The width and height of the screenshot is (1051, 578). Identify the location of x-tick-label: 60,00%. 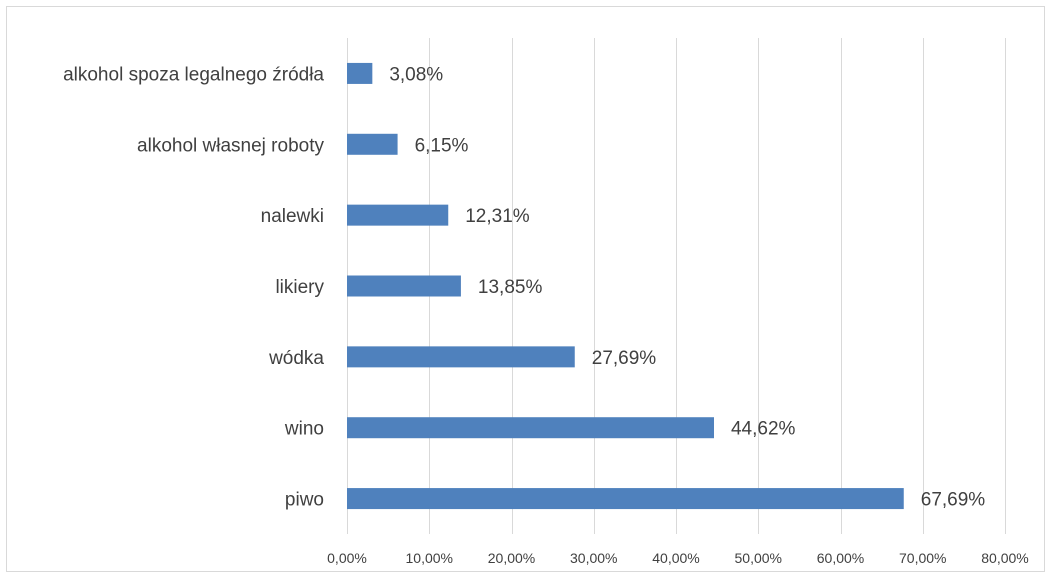
(840, 558).